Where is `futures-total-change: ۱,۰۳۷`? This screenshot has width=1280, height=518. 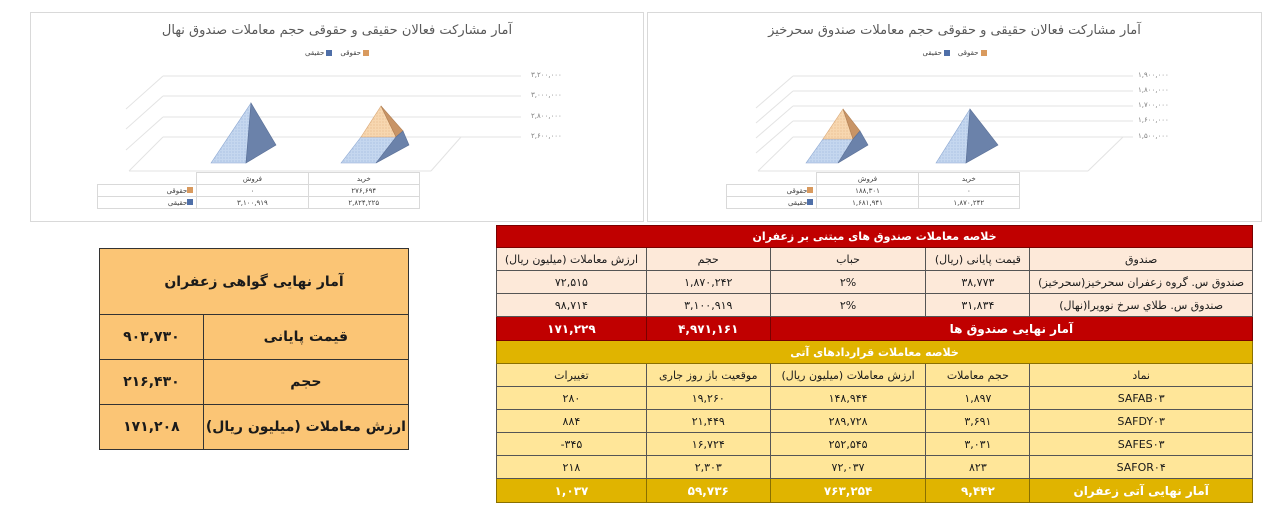 futures-total-change: ۱,۰۳۷ is located at coordinates (571, 490).